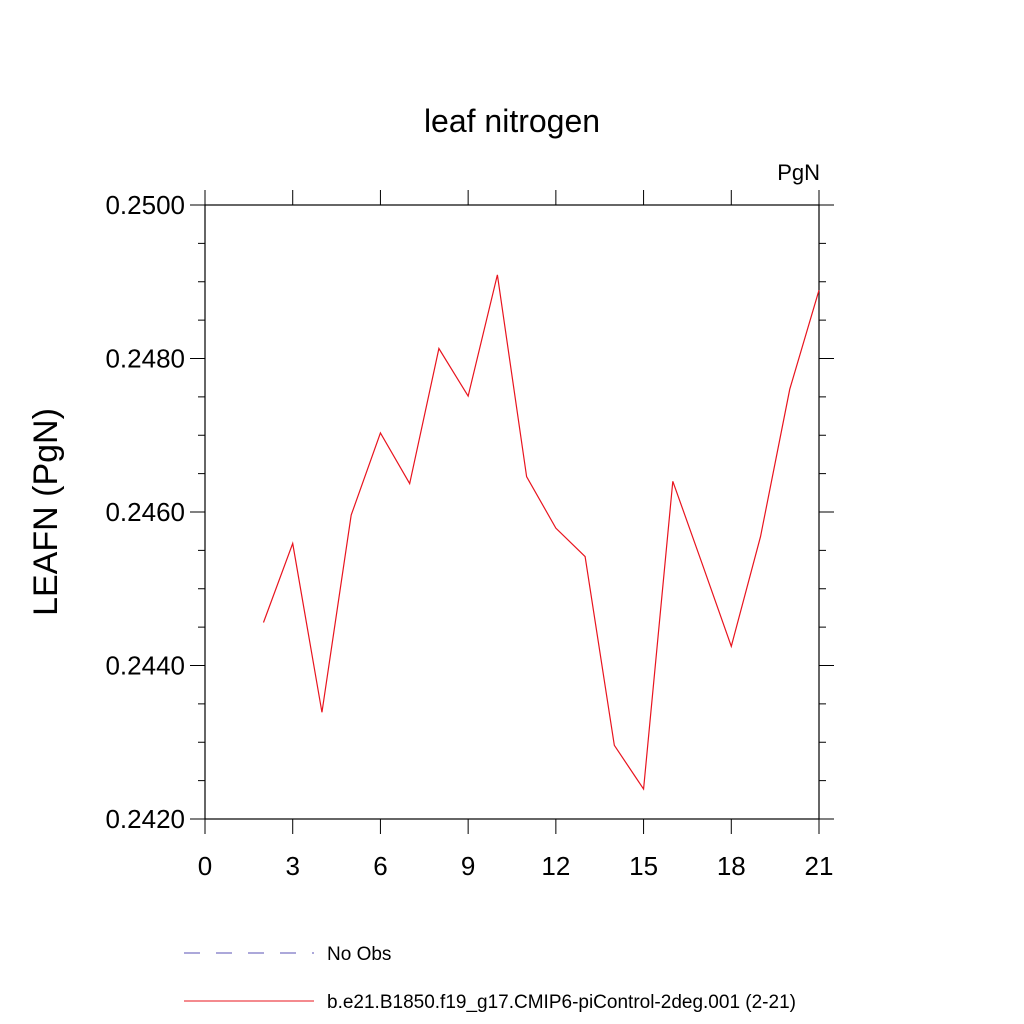 The image size is (1024, 1024). What do you see at coordinates (145, 666) in the screenshot?
I see `y-tick-label: 0.2440` at bounding box center [145, 666].